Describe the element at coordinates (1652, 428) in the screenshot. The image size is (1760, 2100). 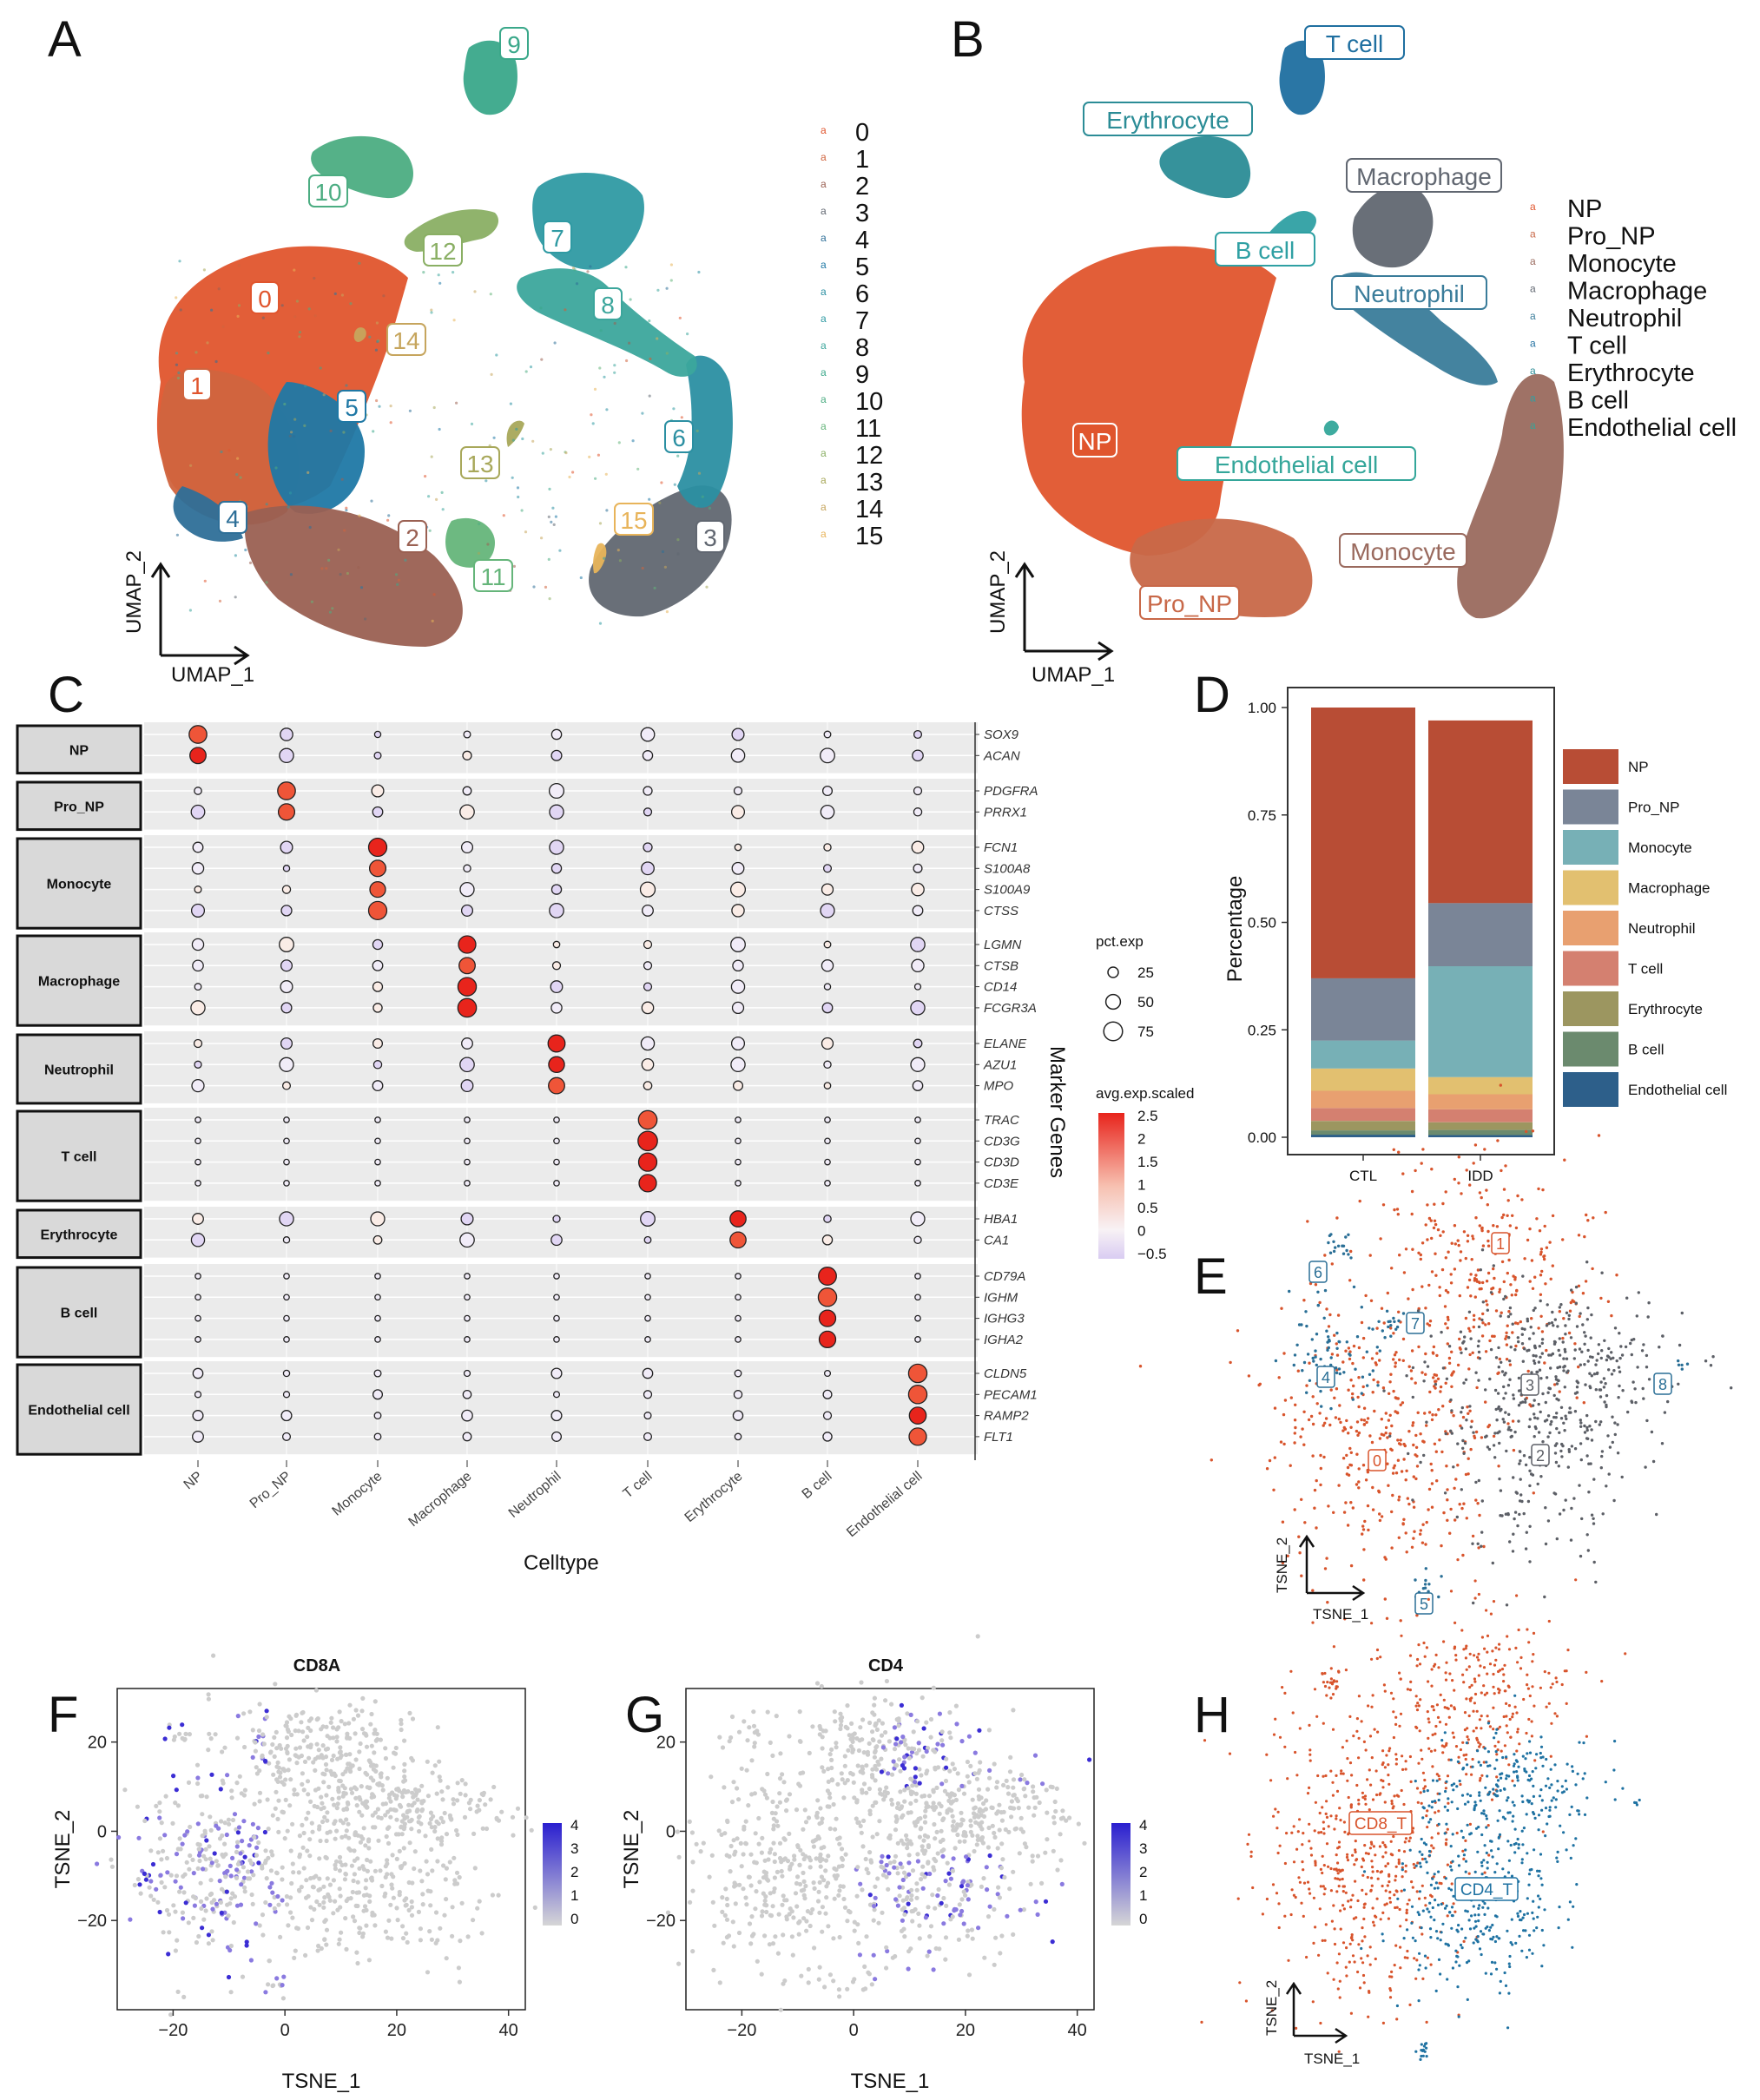
I see `legend-label: Endothelial cell` at that location.